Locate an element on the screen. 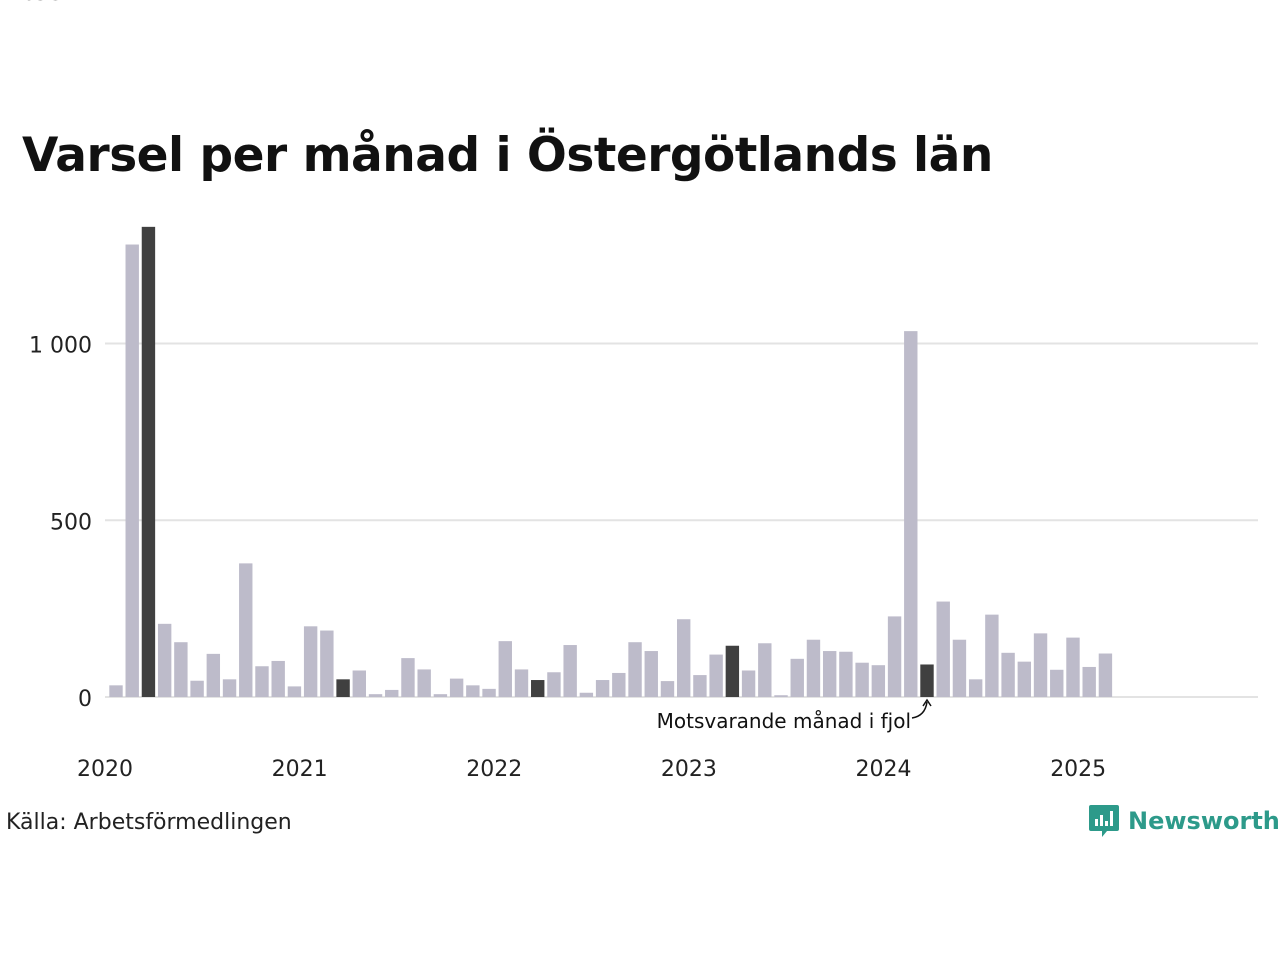 The height and width of the screenshot is (960, 1280). x-tick-label: 2024 is located at coordinates (884, 769).